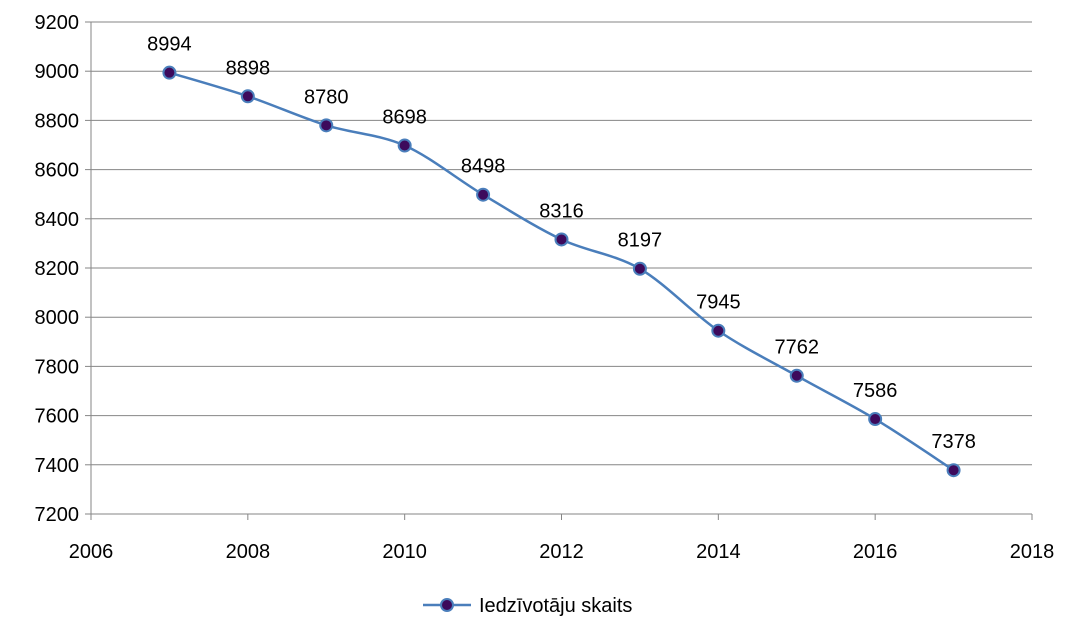 The width and height of the screenshot is (1067, 639). Describe the element at coordinates (248, 552) in the screenshot. I see `x-tick-label: 2008` at that location.